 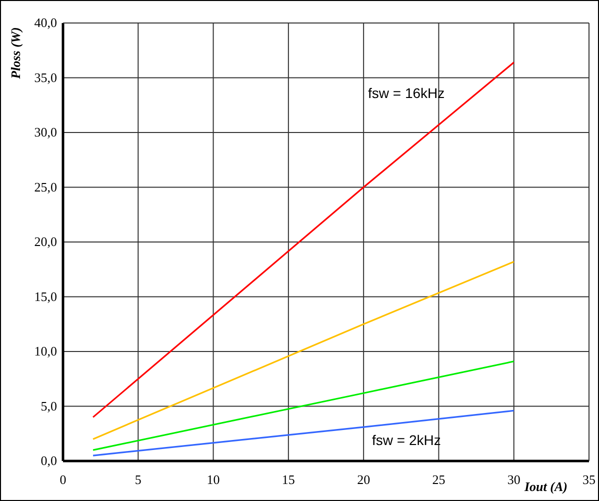 I want to click on x-tick-label: 15, so click(x=288, y=480).